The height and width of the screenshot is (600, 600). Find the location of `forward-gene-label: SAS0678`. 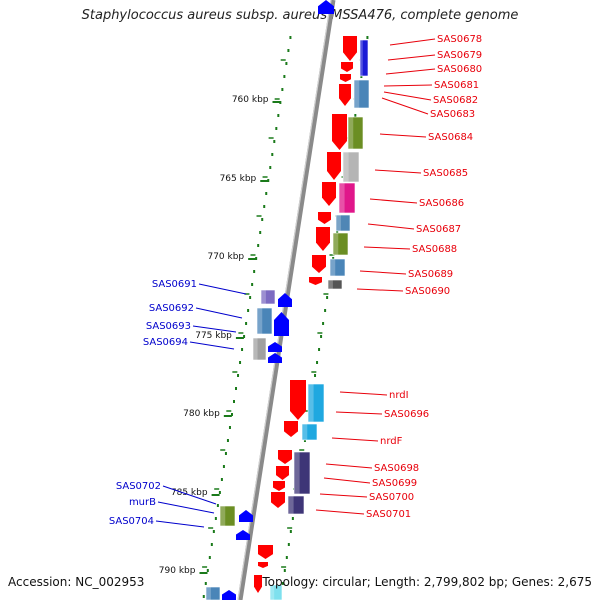

forward-gene-label: SAS0678 is located at coordinates (459, 39).